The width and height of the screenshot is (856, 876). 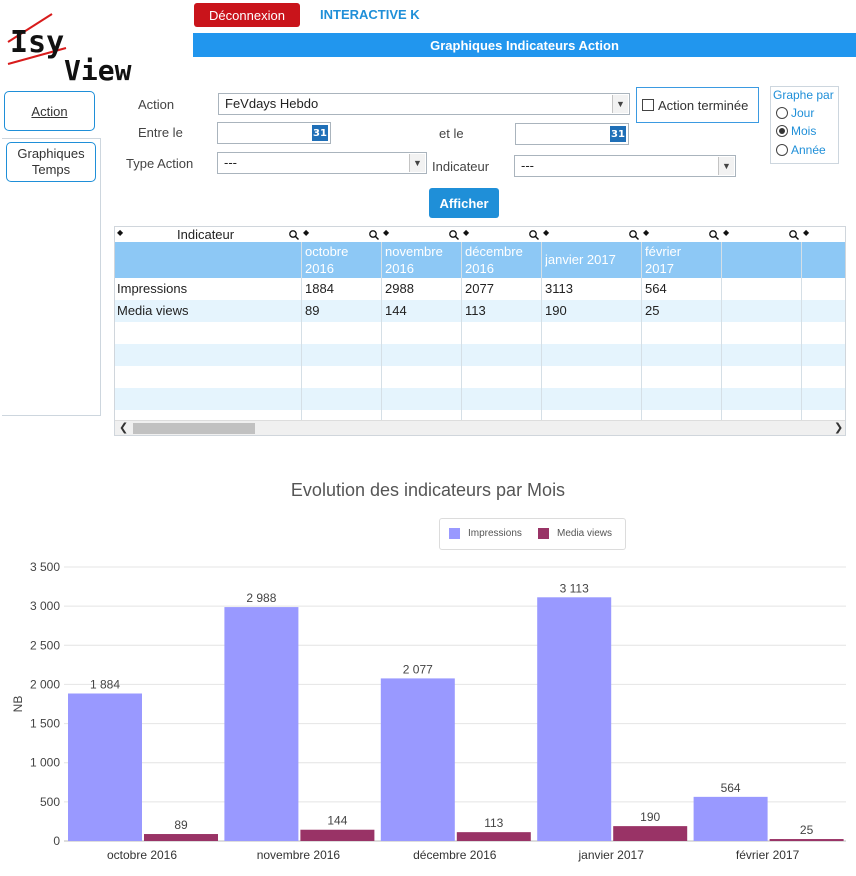 I want to click on nav-graphs-time-button: Graphiques Temps, so click(x=51, y=162).